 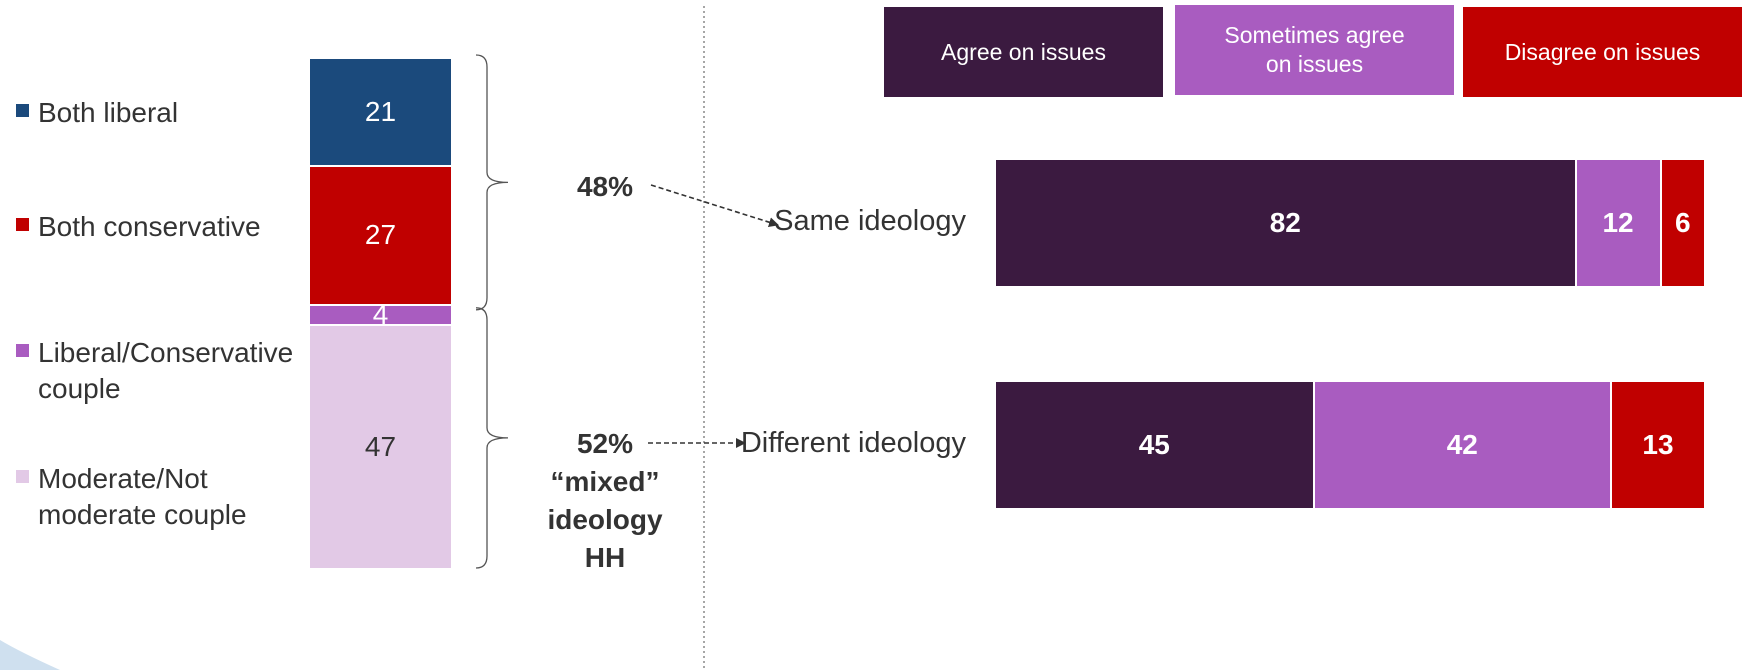 I want to click on segment-value-label: 4, so click(x=380, y=315).